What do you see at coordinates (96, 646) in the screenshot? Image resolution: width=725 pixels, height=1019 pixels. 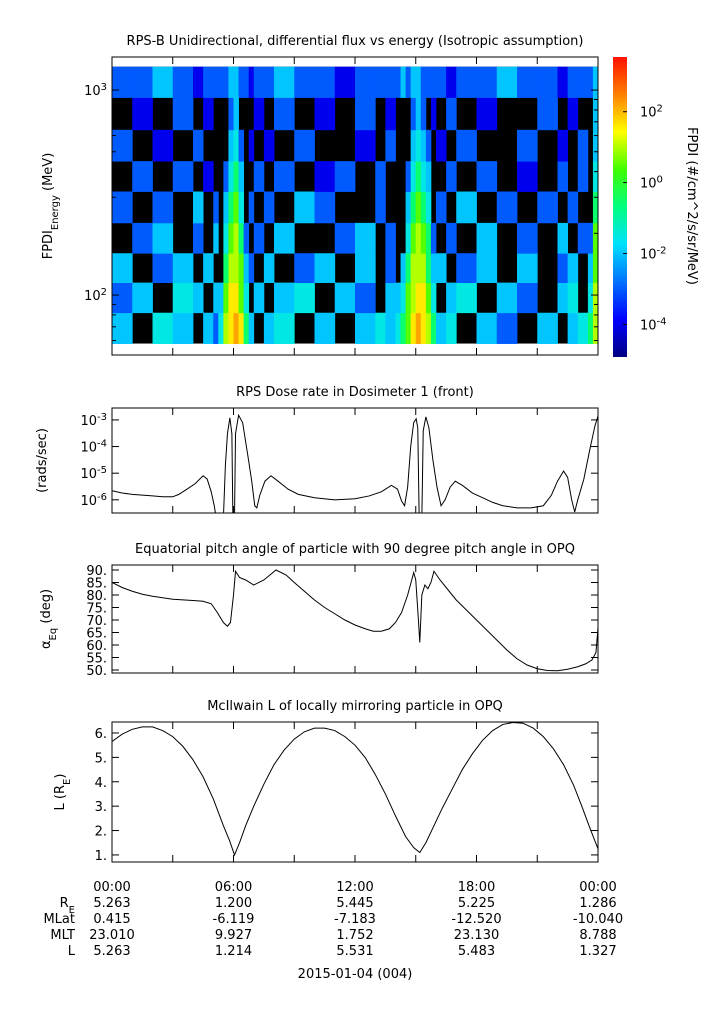 I see `y-tick-label: 60.` at bounding box center [96, 646].